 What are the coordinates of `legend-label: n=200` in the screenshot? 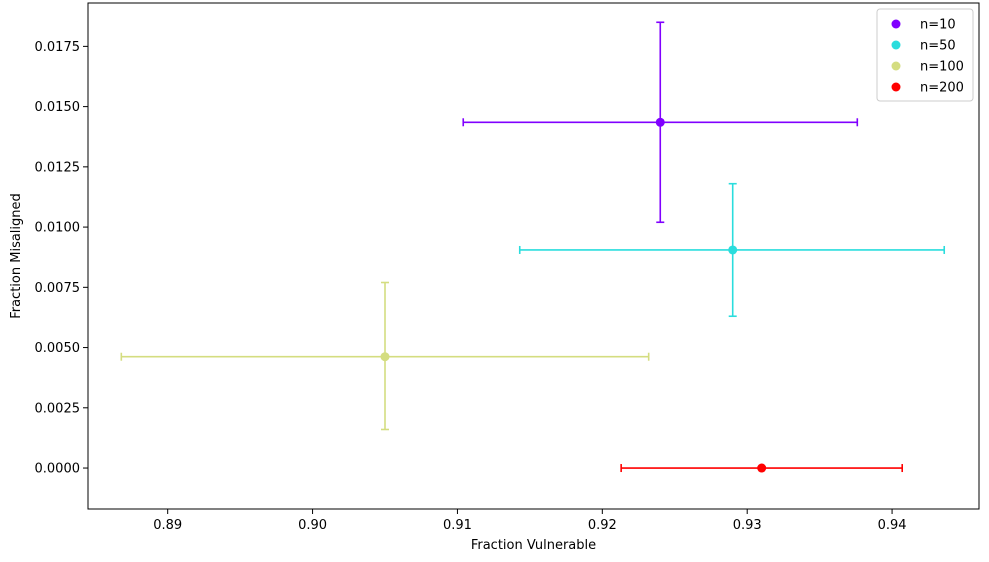 It's located at (942, 88).